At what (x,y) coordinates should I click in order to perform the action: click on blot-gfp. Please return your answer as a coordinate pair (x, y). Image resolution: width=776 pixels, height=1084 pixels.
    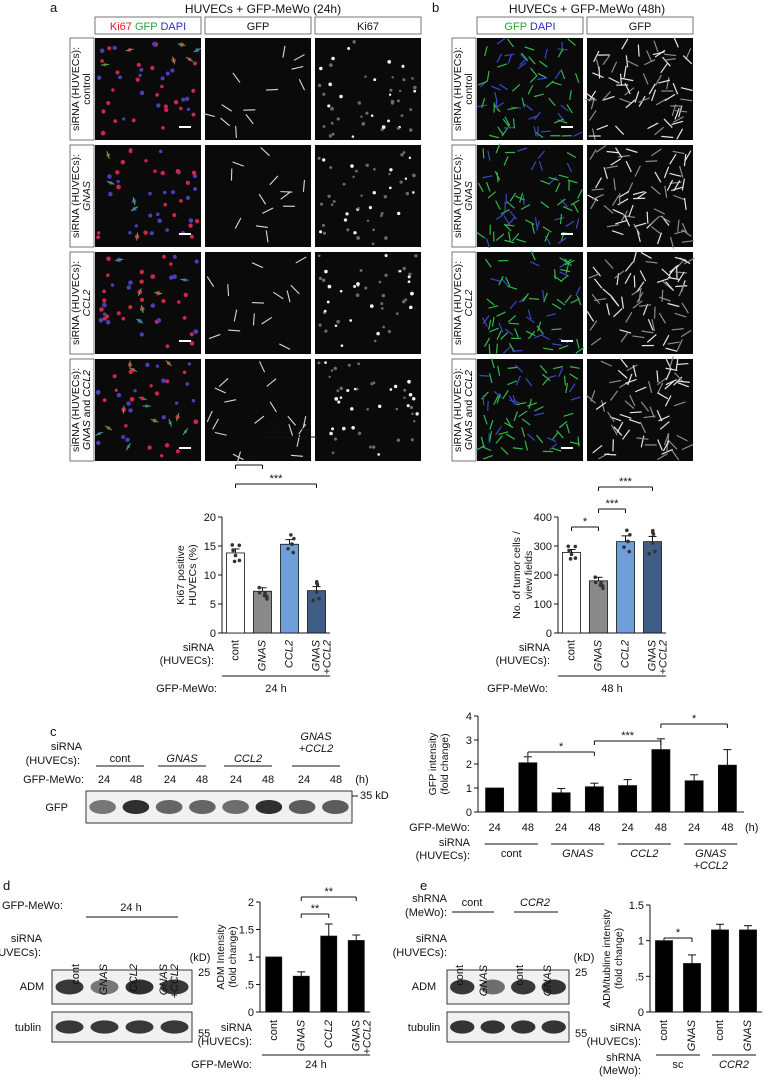
    Looking at the image, I should click on (219, 807).